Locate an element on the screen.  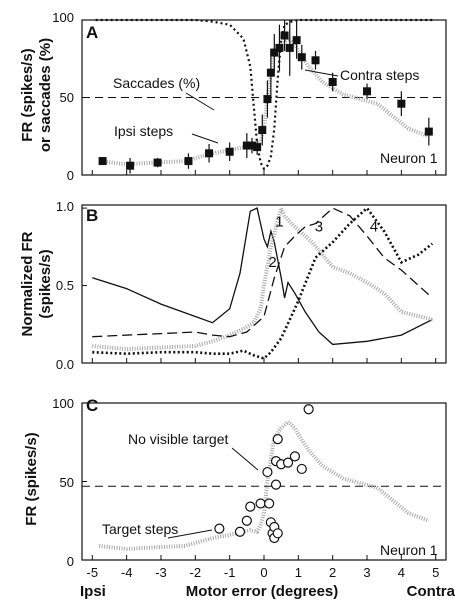
panel-c-label: C is located at coordinates (92, 405).